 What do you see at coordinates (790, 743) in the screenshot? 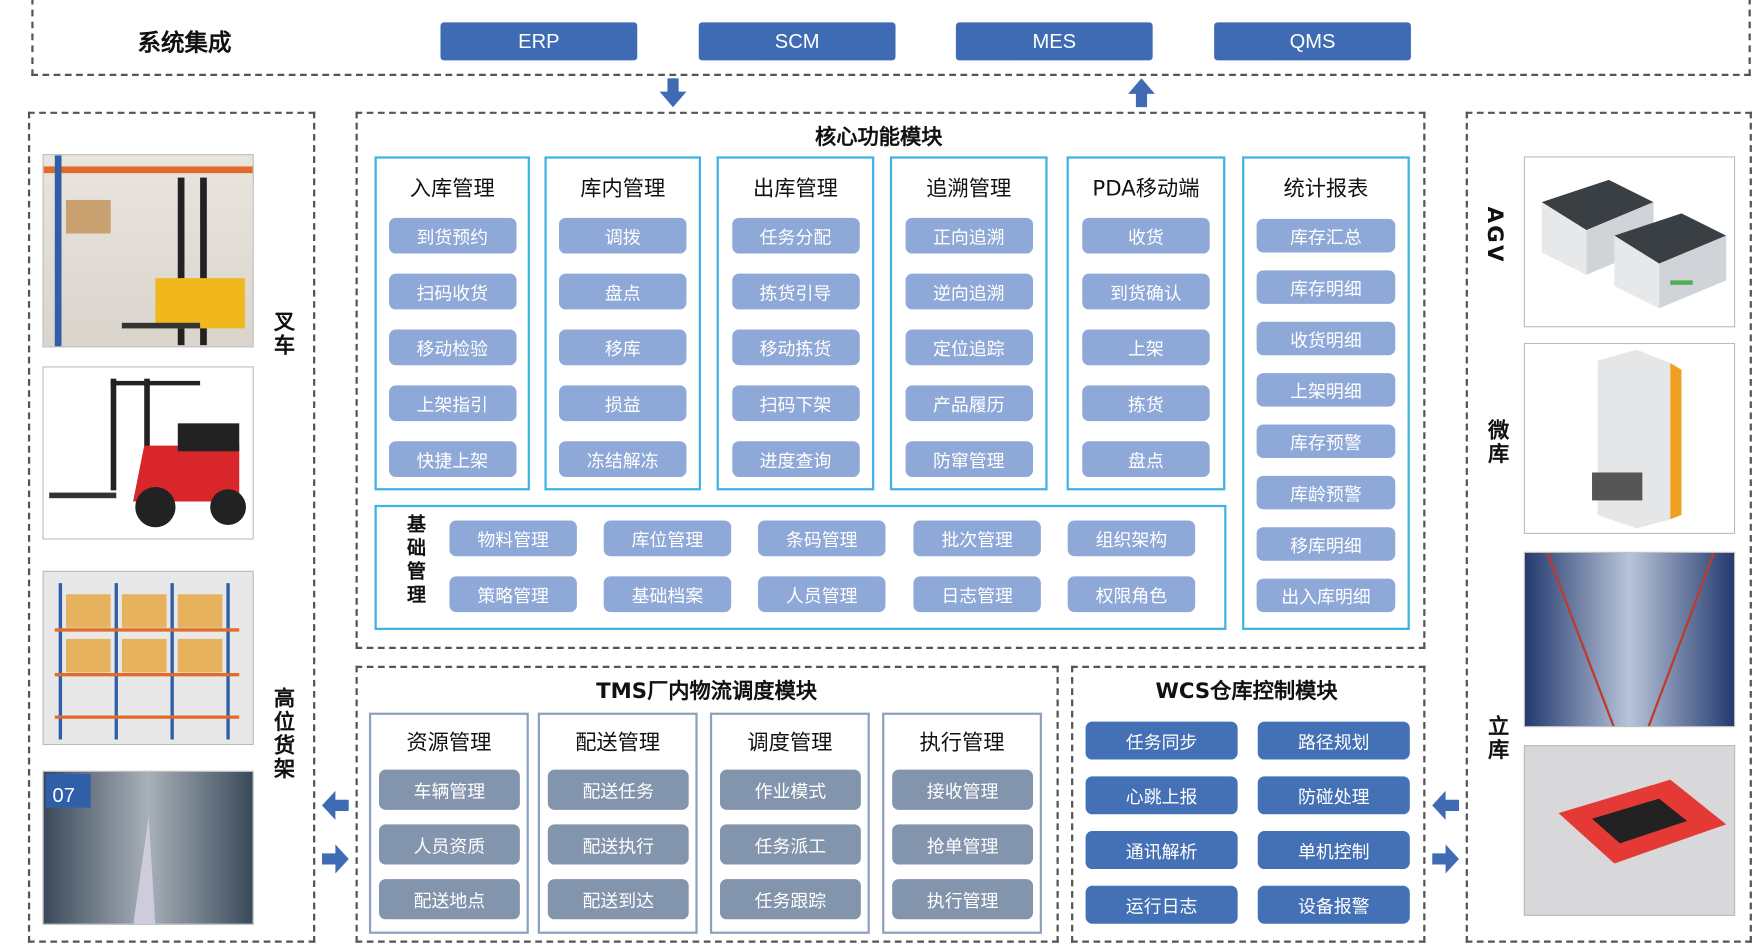
I see `column-title: 调度管理` at bounding box center [790, 743].